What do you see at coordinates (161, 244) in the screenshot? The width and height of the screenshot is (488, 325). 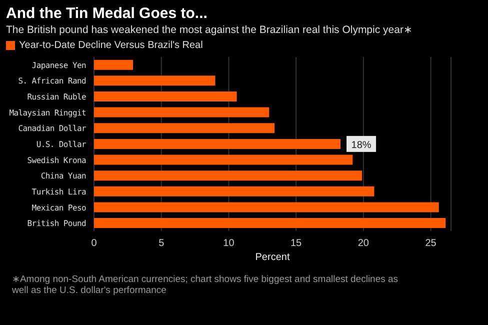 I see `x-tick-label: 5` at bounding box center [161, 244].